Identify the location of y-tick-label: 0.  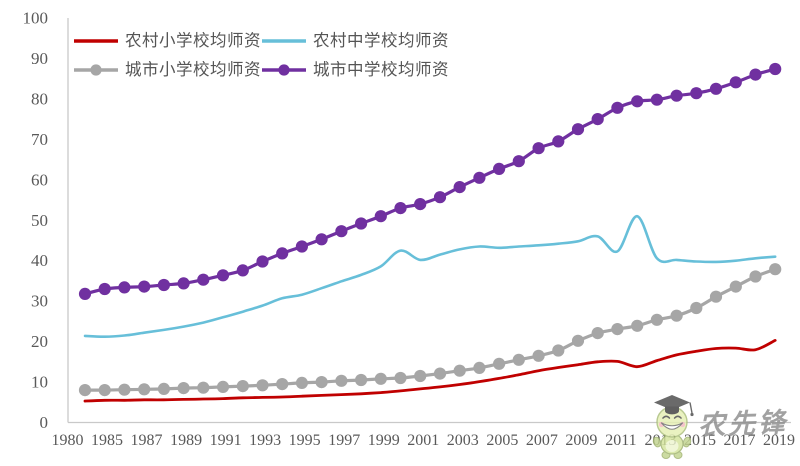
(44, 422).